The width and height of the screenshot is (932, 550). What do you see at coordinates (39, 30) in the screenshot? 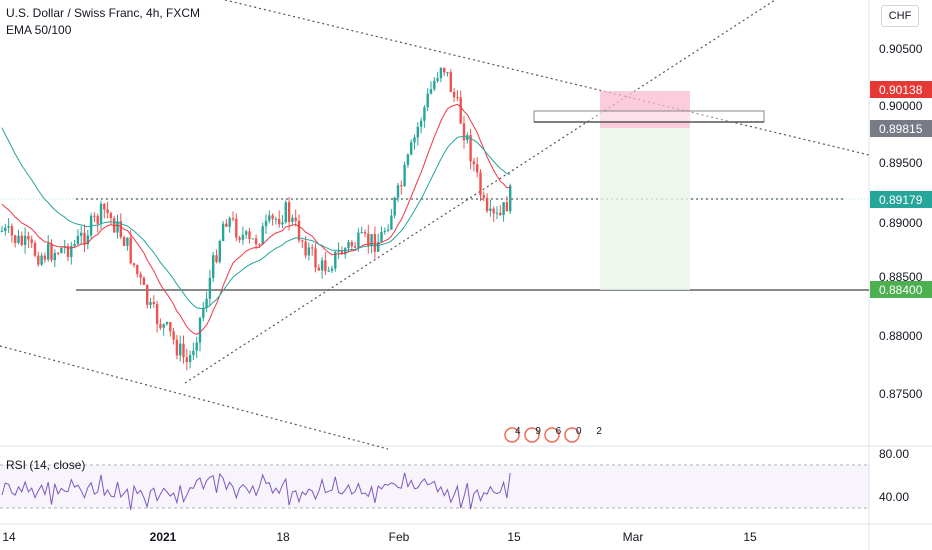
I see `indicator-legend: EMA 50/100` at bounding box center [39, 30].